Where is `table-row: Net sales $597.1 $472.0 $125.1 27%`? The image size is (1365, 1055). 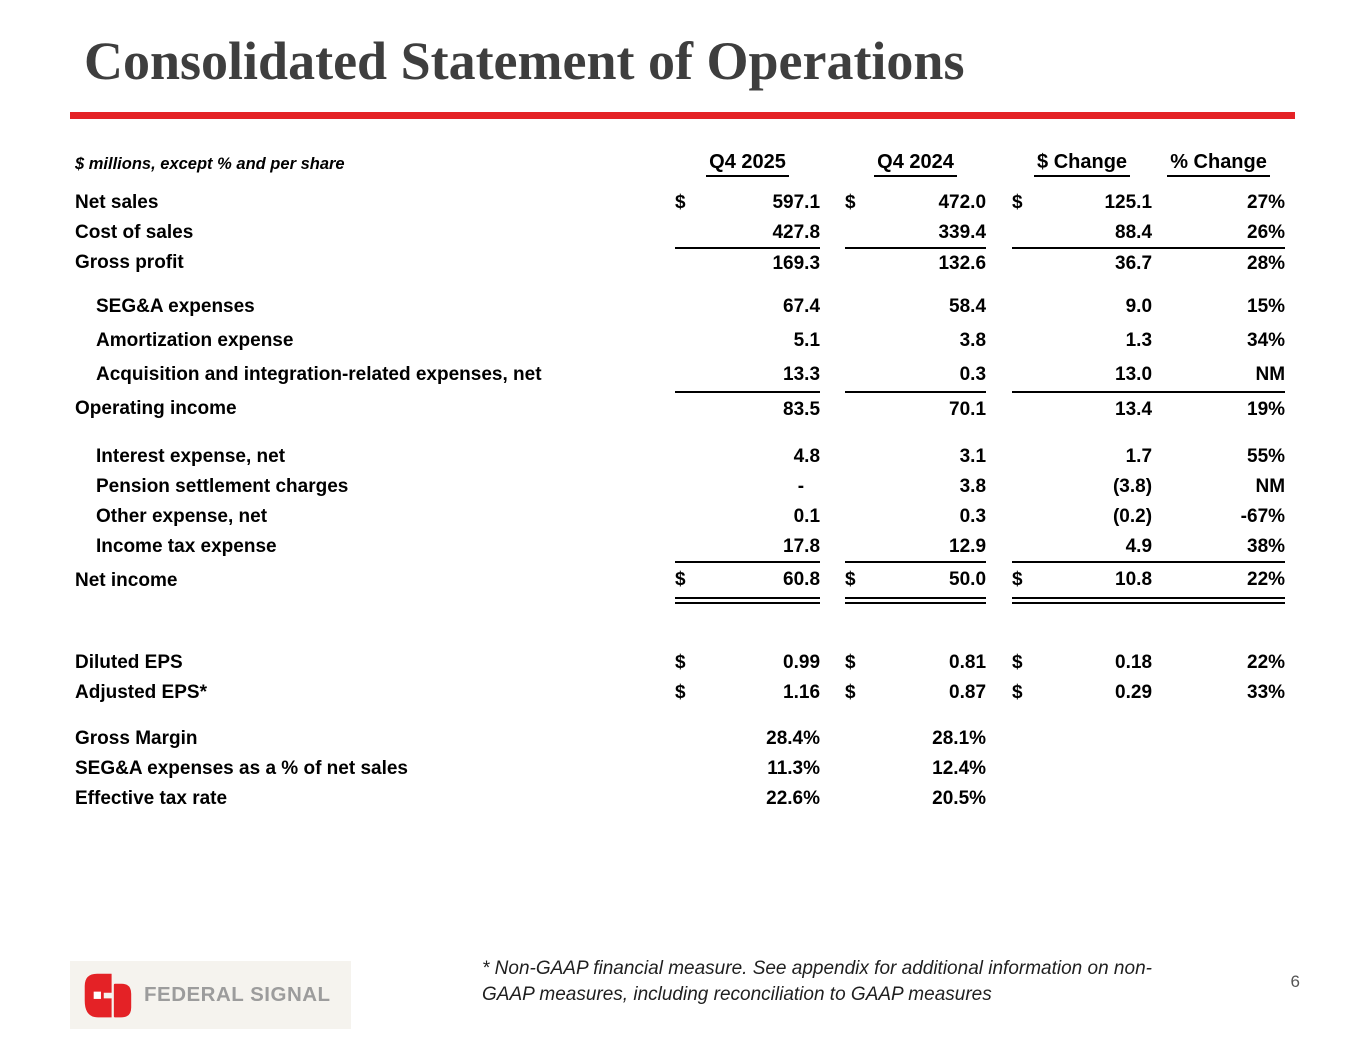
table-row: Net sales $597.1 $472.0 $125.1 27% is located at coordinates (680, 203).